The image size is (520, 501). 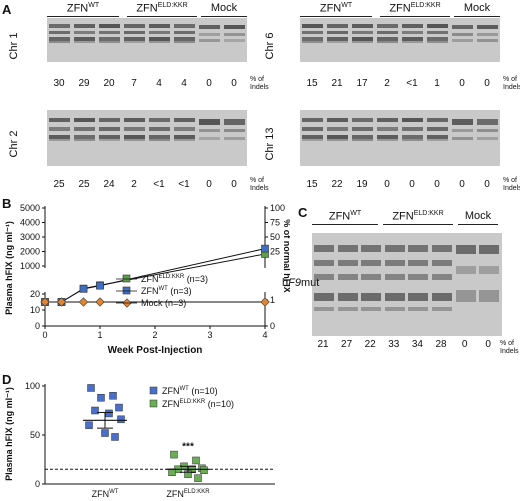 What do you see at coordinates (511, 83) in the screenshot?
I see `indel-axis-label: % of Indels` at bounding box center [511, 83].